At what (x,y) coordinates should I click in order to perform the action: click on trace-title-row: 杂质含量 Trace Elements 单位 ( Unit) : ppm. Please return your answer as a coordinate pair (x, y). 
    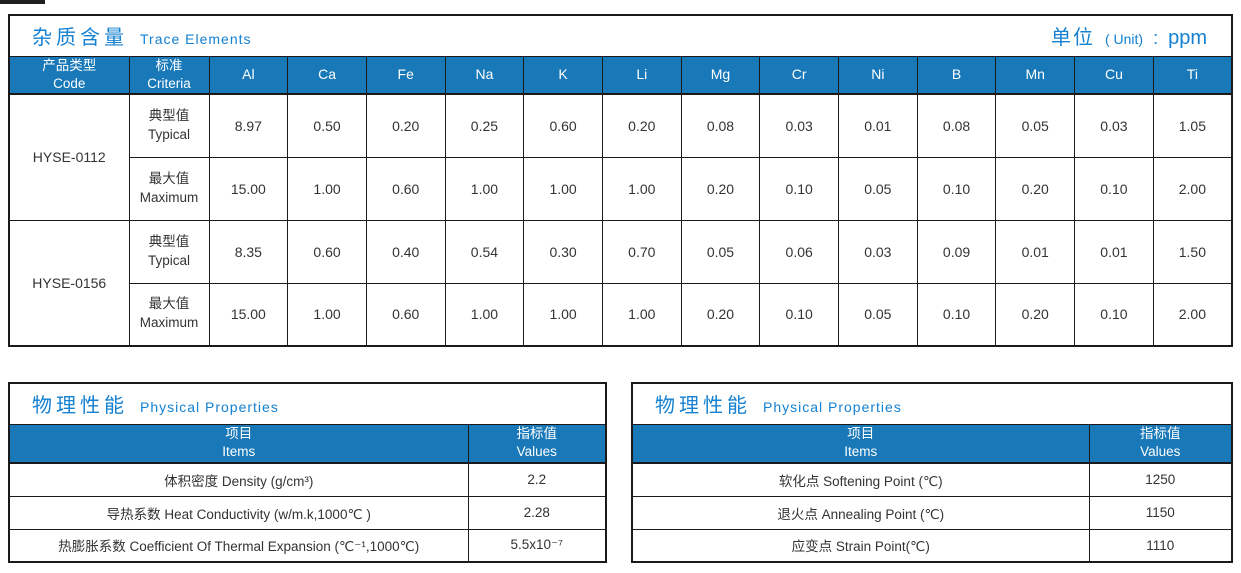
    Looking at the image, I should click on (620, 35).